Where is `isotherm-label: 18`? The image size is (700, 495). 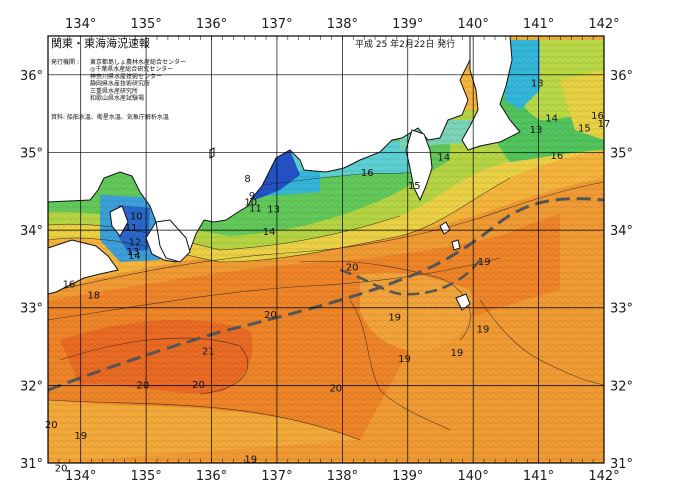
isotherm-label: 18 is located at coordinates (93, 296).